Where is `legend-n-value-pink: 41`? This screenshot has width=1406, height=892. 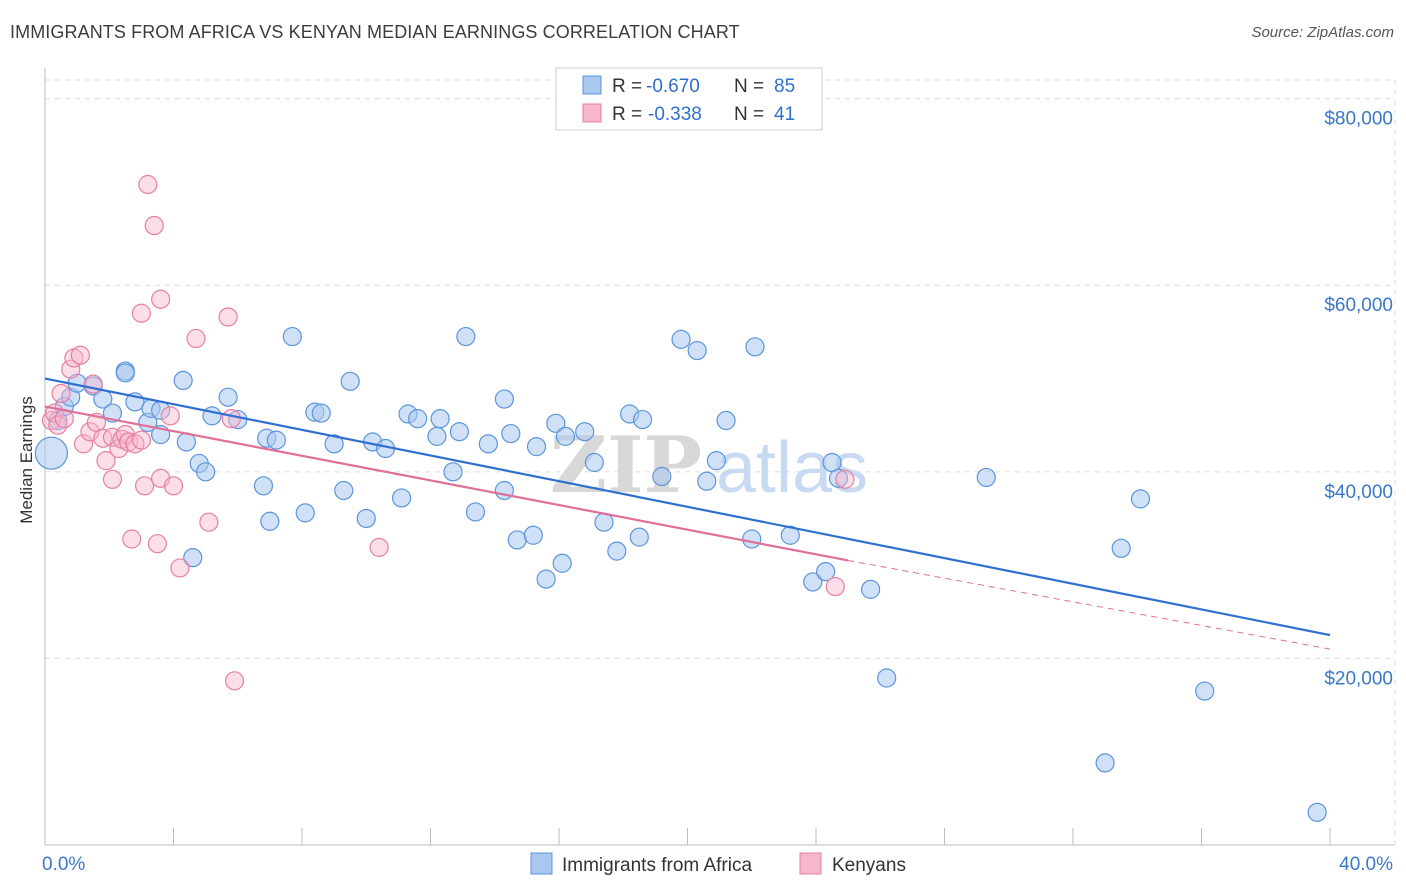
legend-n-value-pink: 41 is located at coordinates (784, 114).